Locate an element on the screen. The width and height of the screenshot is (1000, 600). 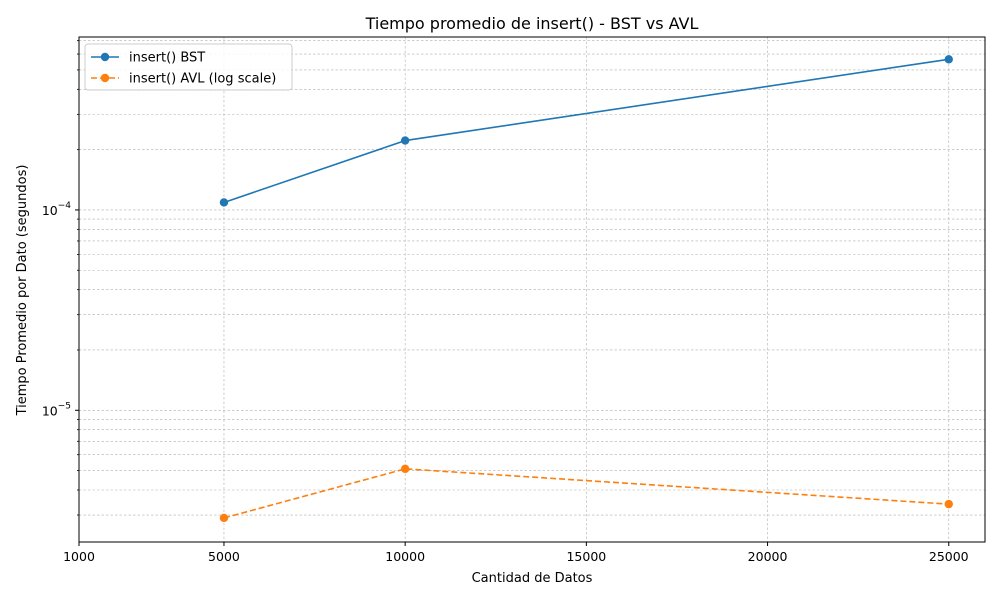
legend: insert() BST insert() AVL (log scale) is located at coordinates (188, 67).